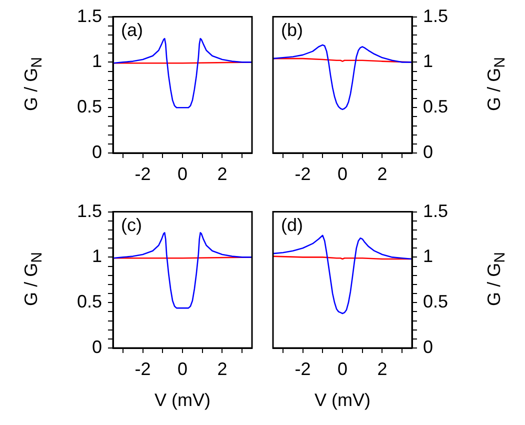  I want to click on annotation: (d), so click(292, 224).